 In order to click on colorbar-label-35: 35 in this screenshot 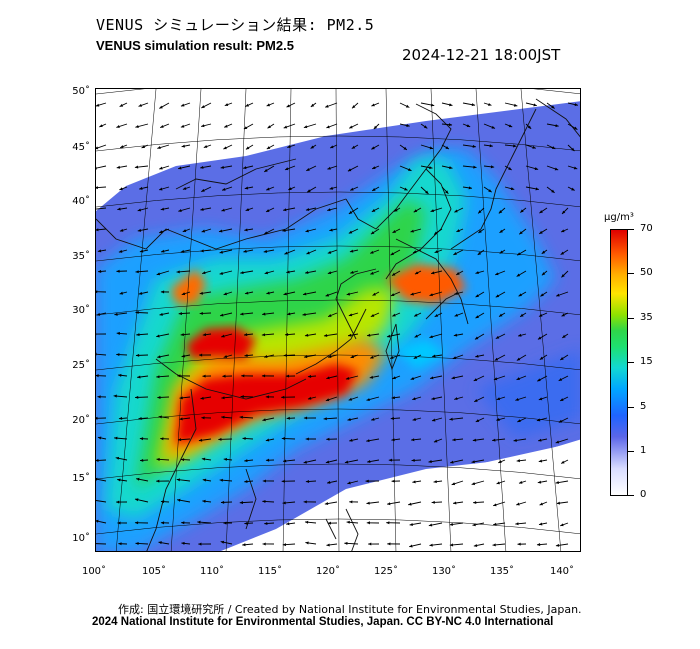, I will do `click(646, 317)`.